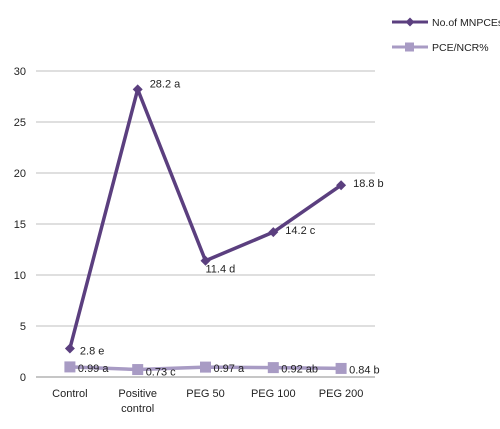 The height and width of the screenshot is (429, 500). Describe the element at coordinates (229, 369) in the screenshot. I see `data-label: 0.97 a` at that location.